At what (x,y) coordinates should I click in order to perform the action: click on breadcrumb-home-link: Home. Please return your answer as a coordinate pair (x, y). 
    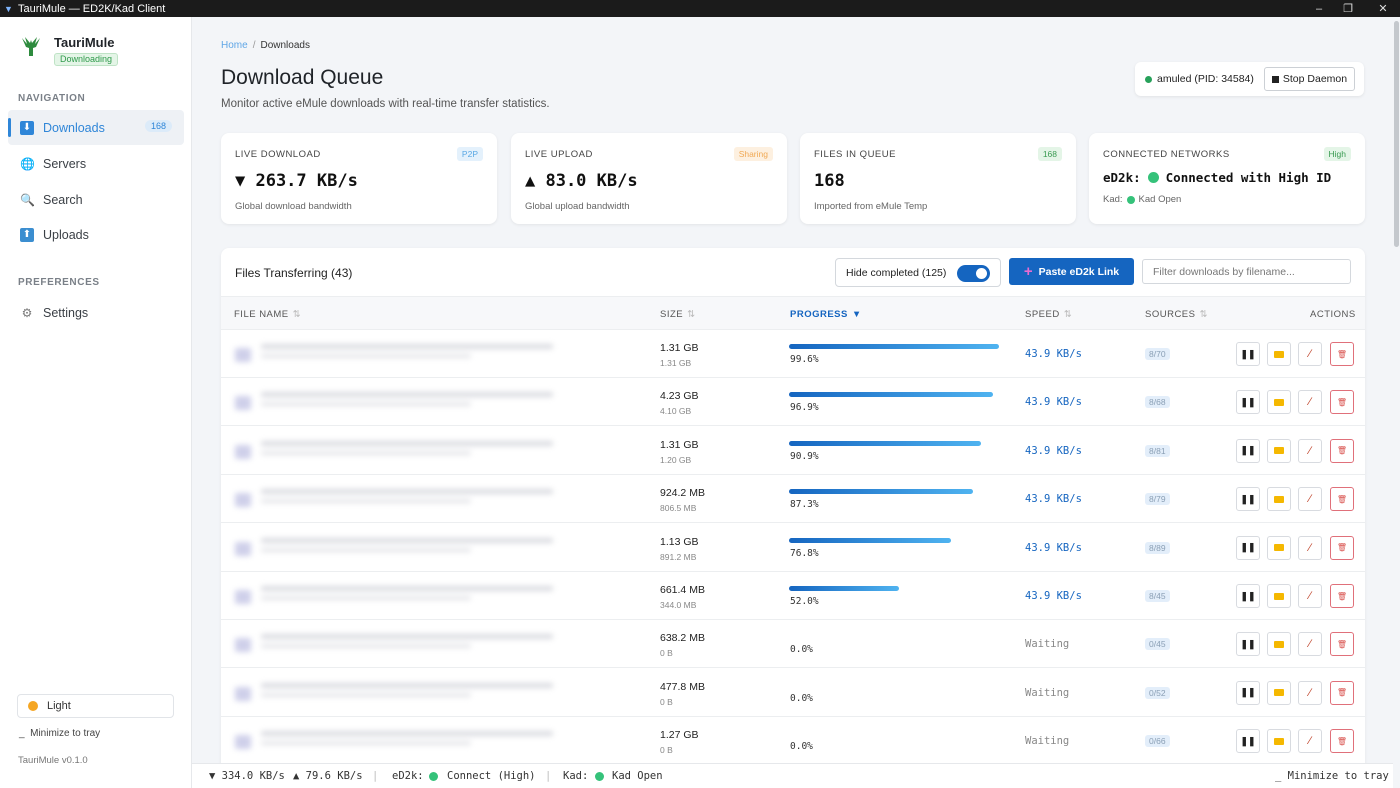
    Looking at the image, I should click on (234, 45).